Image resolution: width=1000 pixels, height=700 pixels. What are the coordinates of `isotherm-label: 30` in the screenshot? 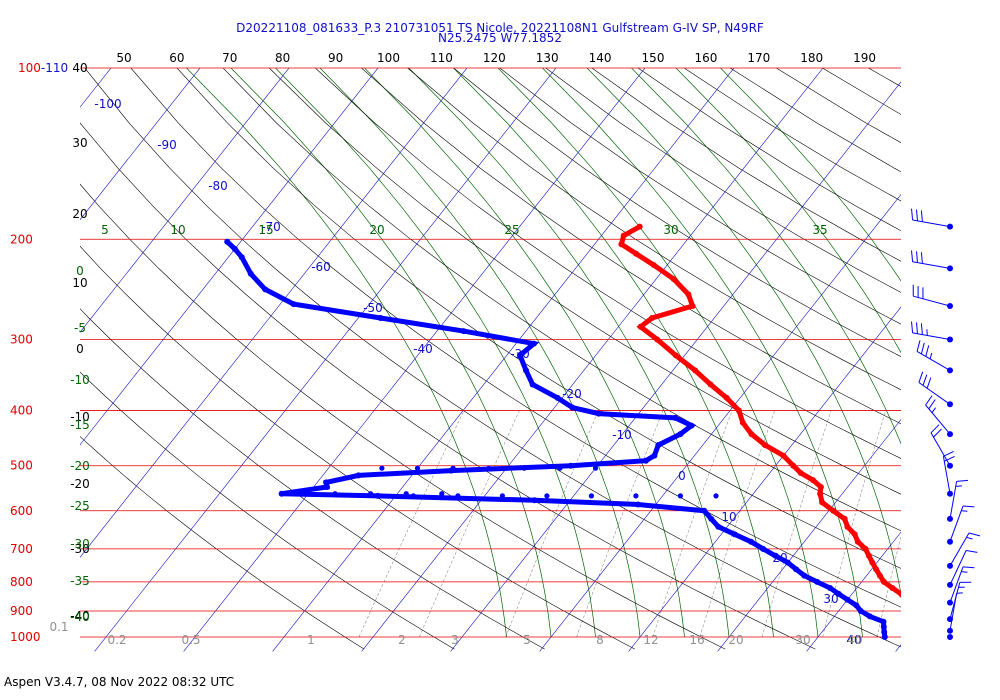 It's located at (830, 599).